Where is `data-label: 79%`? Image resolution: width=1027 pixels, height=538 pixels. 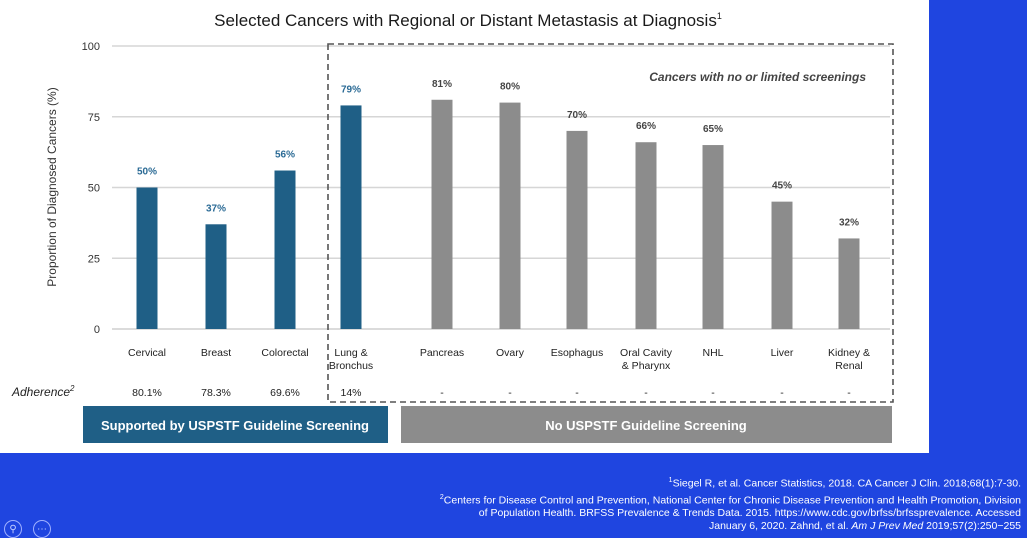 data-label: 79% is located at coordinates (351, 89).